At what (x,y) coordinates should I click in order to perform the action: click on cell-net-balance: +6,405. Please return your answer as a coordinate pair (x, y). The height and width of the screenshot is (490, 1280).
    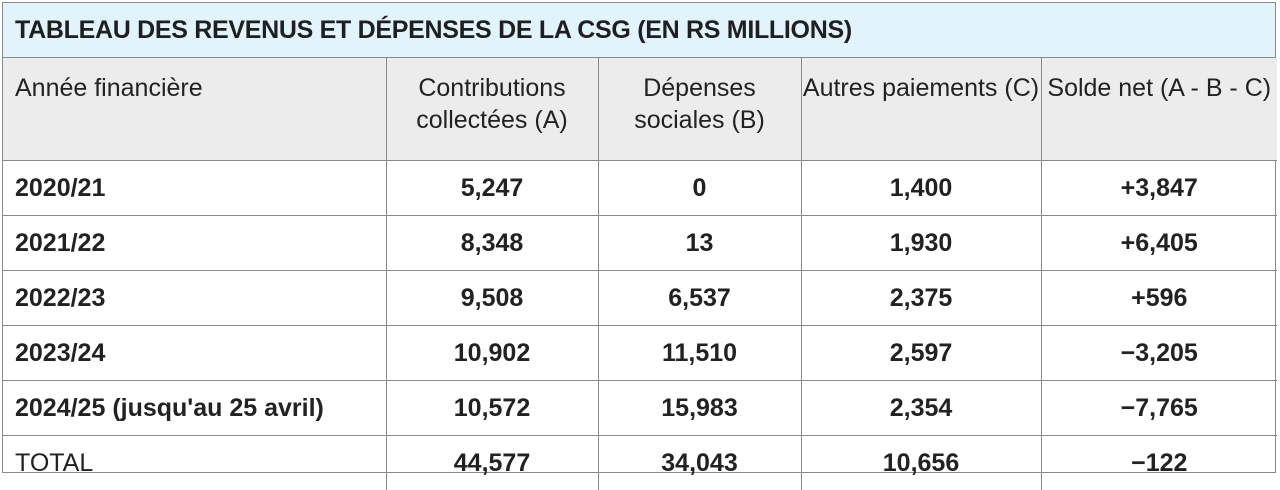
    Looking at the image, I should click on (1159, 243).